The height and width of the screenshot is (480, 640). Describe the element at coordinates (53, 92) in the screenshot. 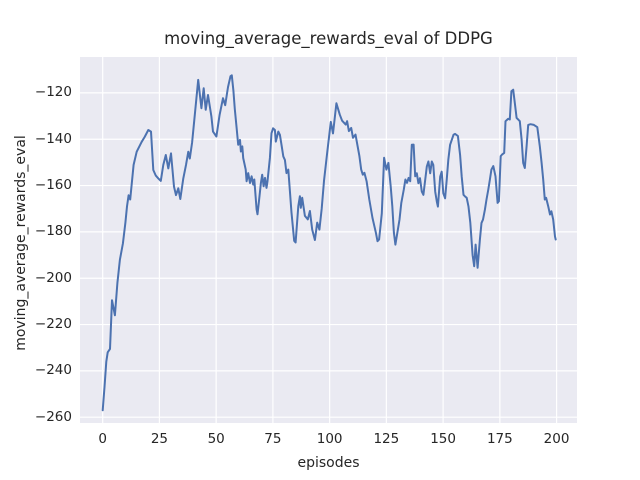

I see `y-tick-label: −120` at that location.